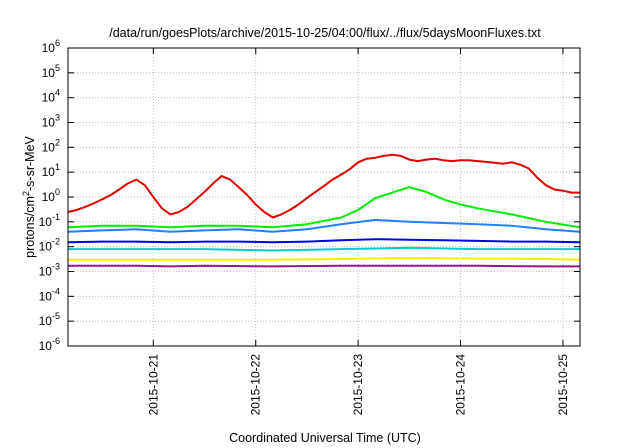 The image size is (640, 448). Describe the element at coordinates (49, 220) in the screenshot. I see `y-tick-label: 10⁻¹` at that location.